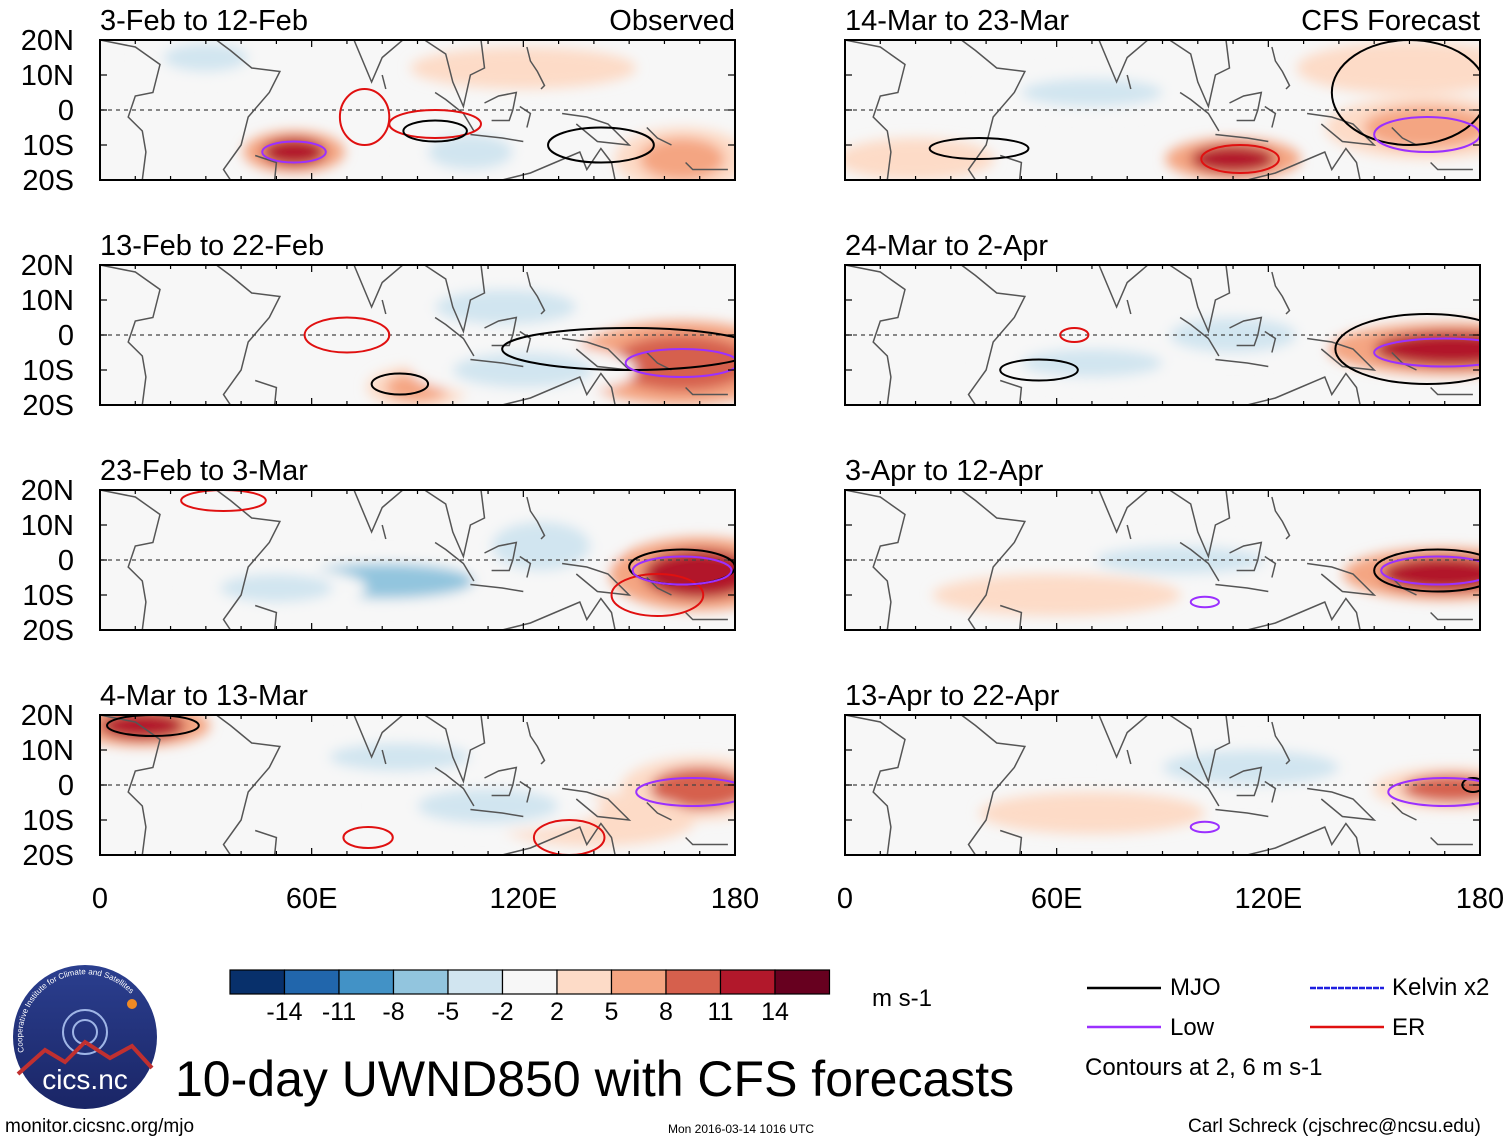  I want to click on figure-title: 10-day UWND850 with CFS forecasts, so click(595, 1079).